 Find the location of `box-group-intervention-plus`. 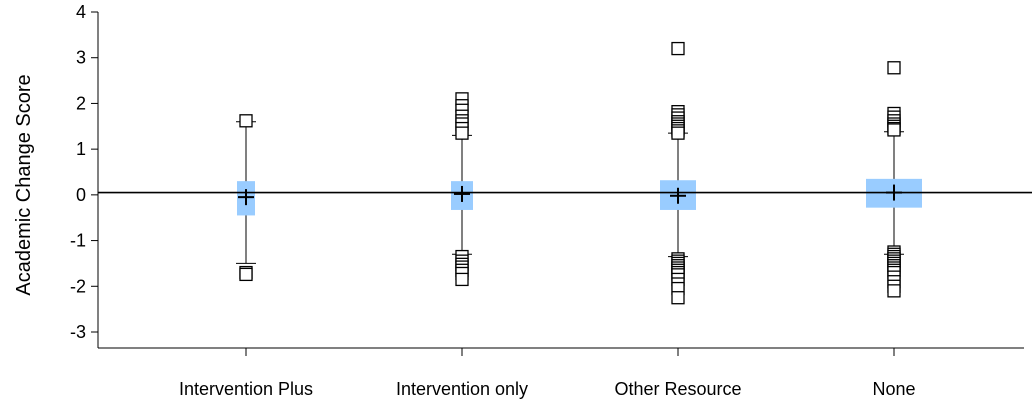

box-group-intervention-plus is located at coordinates (246, 198).